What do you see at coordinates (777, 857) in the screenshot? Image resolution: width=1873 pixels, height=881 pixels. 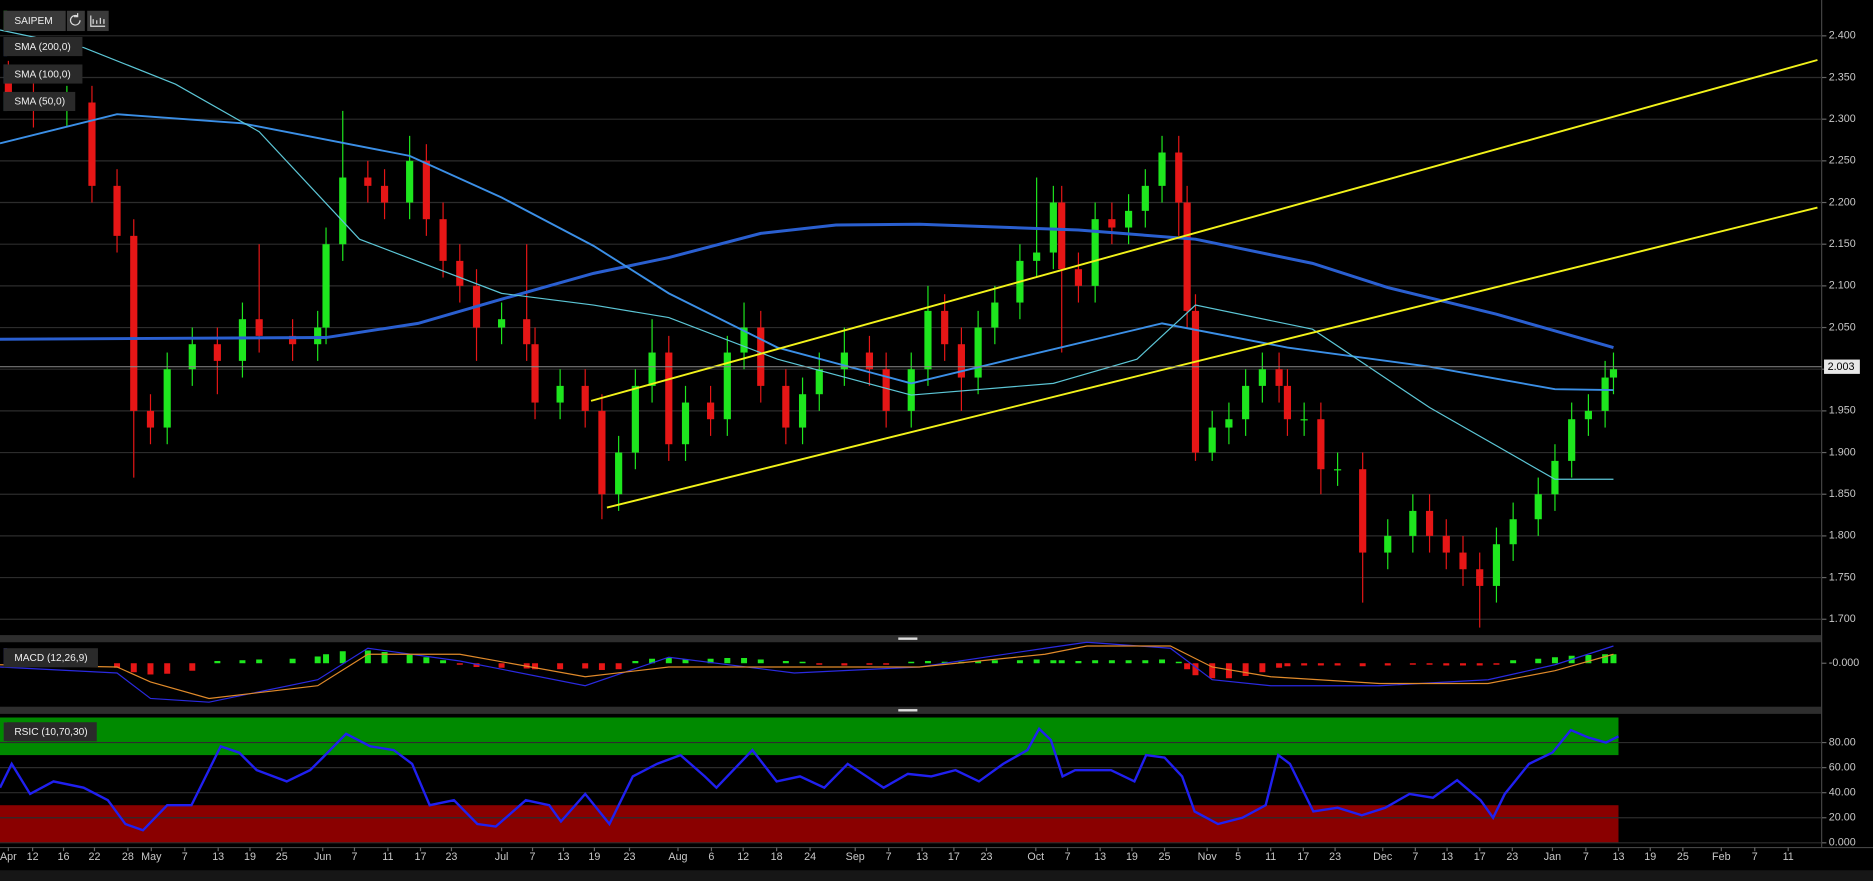 I see `x-tick-label: 18` at bounding box center [777, 857].